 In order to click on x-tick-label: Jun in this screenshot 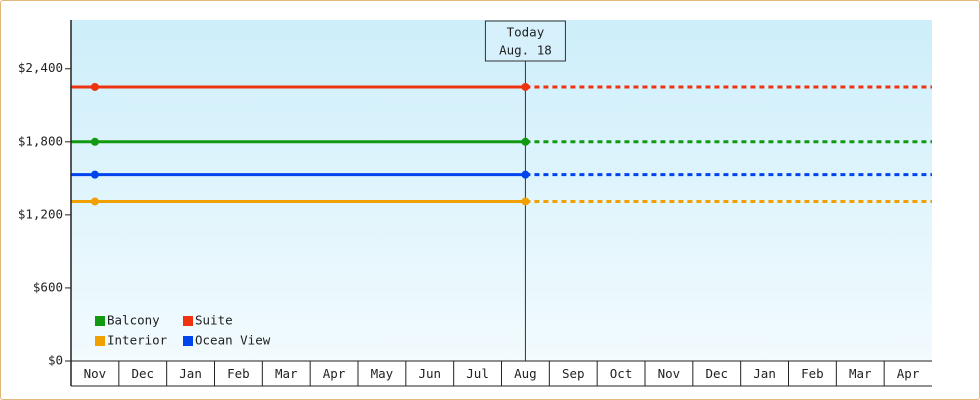, I will do `click(429, 373)`.